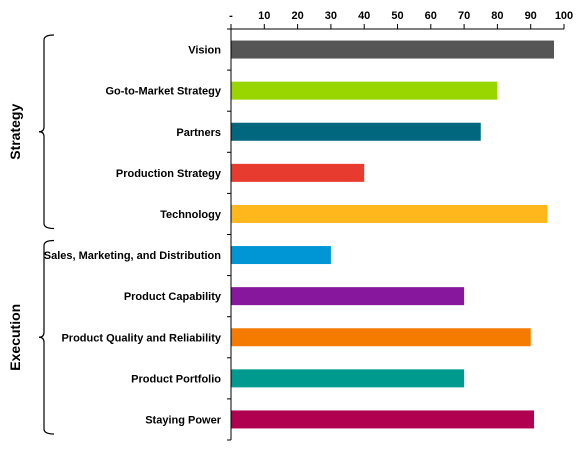  Describe the element at coordinates (163, 92) in the screenshot. I see `category-label: Go-to-Market Strategy` at that location.